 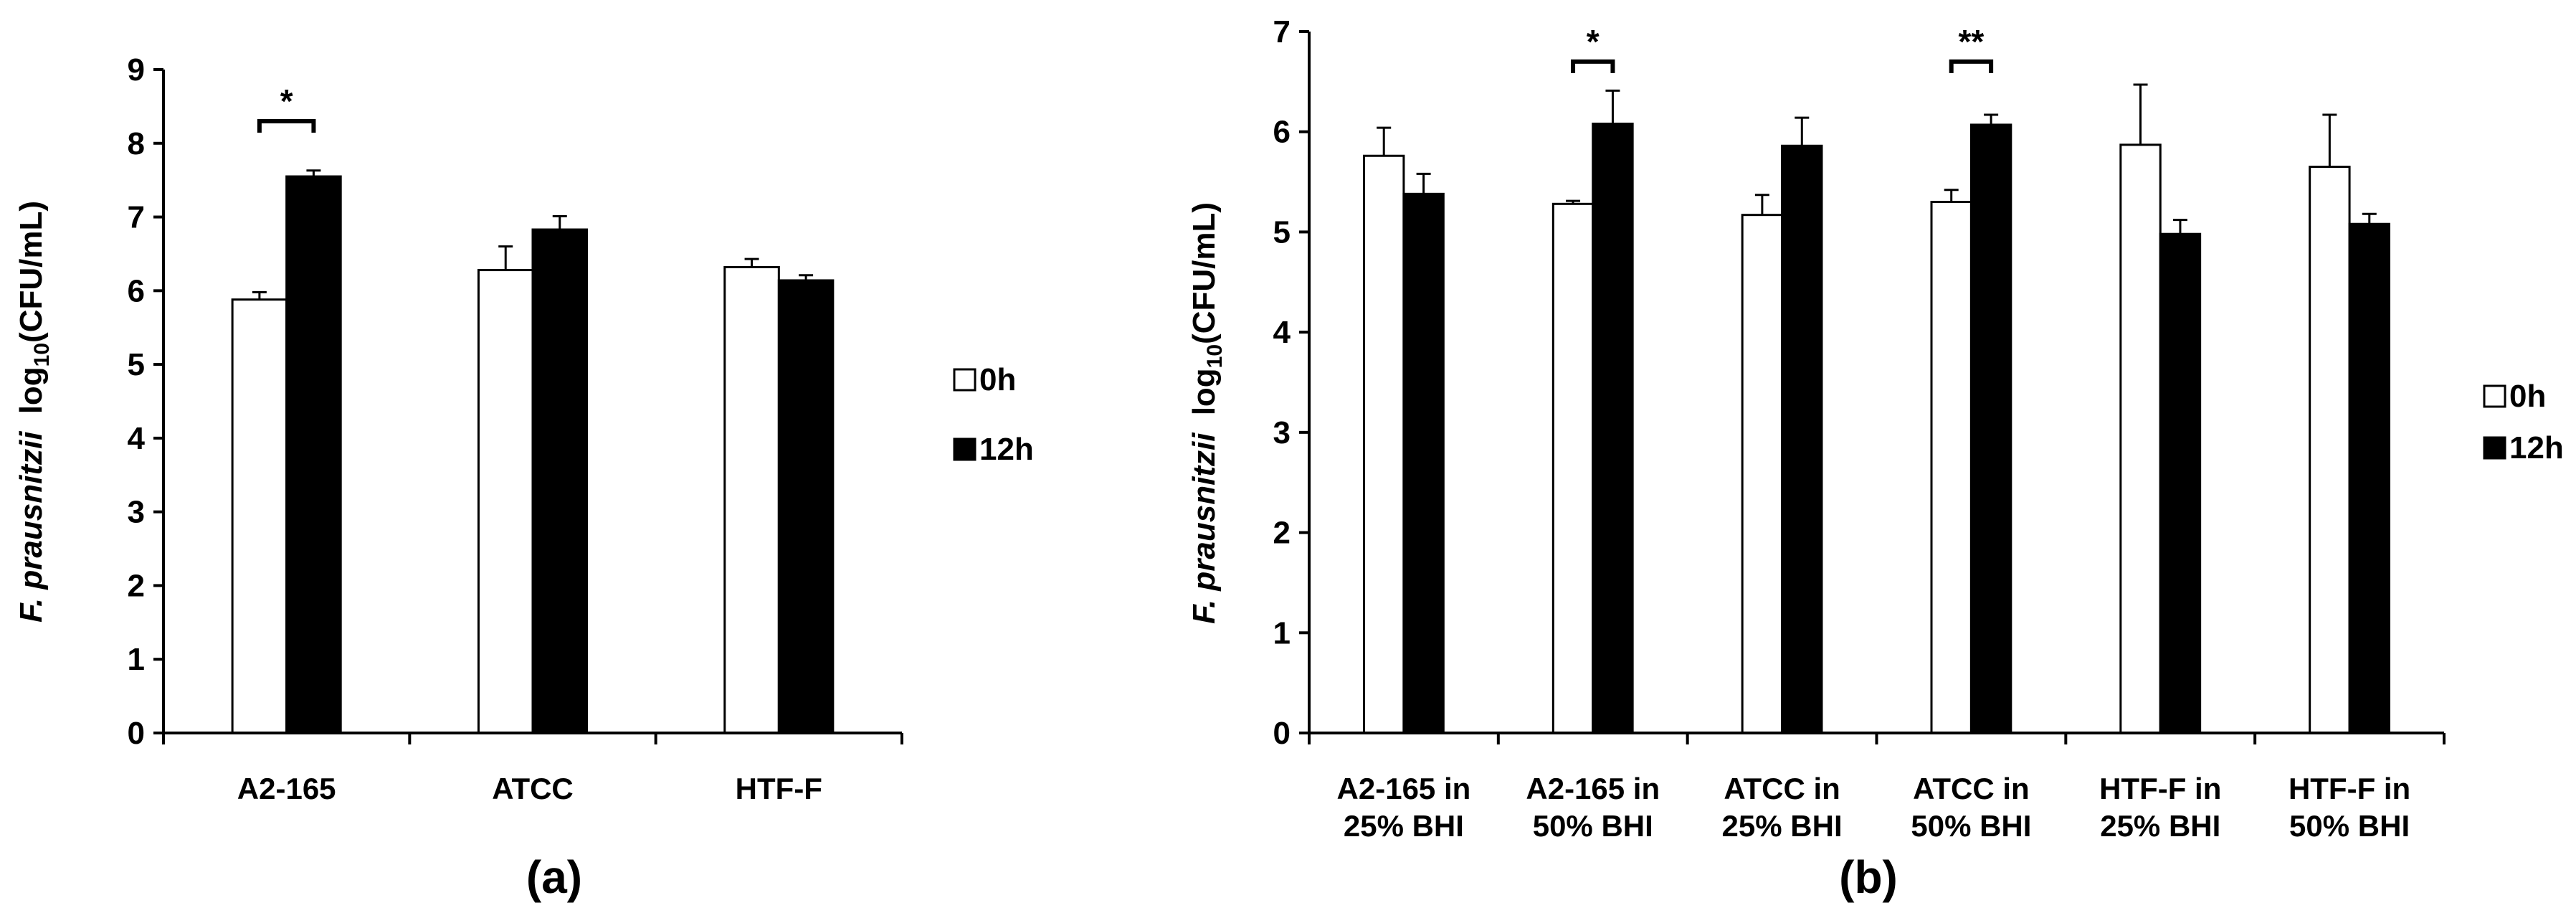 What do you see at coordinates (1868, 877) in the screenshot?
I see `panel-label-b: (b)` at bounding box center [1868, 877].